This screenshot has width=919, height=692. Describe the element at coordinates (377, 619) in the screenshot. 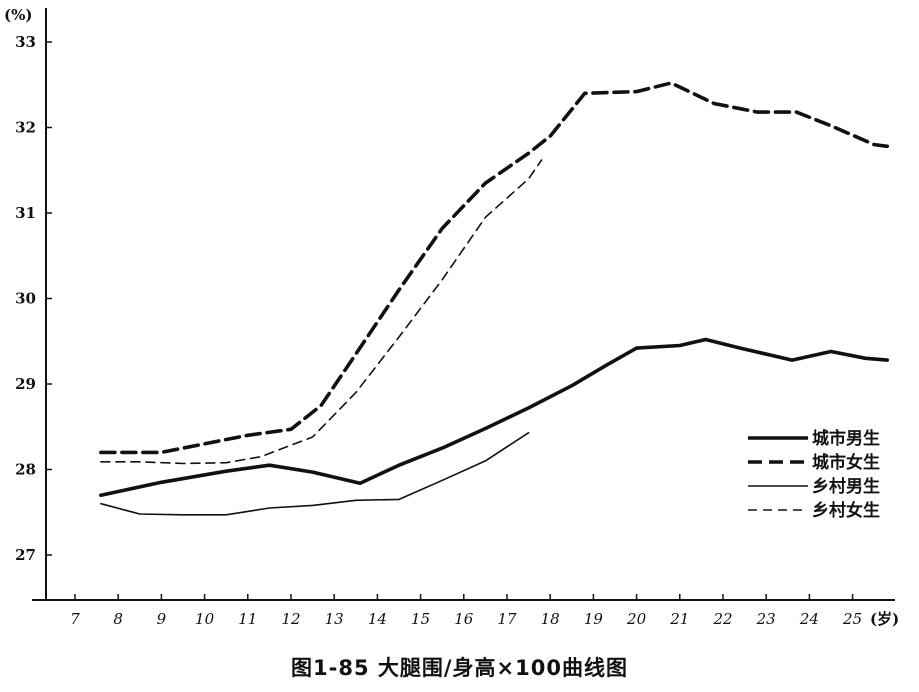

I see `x-tick-label: 14` at that location.